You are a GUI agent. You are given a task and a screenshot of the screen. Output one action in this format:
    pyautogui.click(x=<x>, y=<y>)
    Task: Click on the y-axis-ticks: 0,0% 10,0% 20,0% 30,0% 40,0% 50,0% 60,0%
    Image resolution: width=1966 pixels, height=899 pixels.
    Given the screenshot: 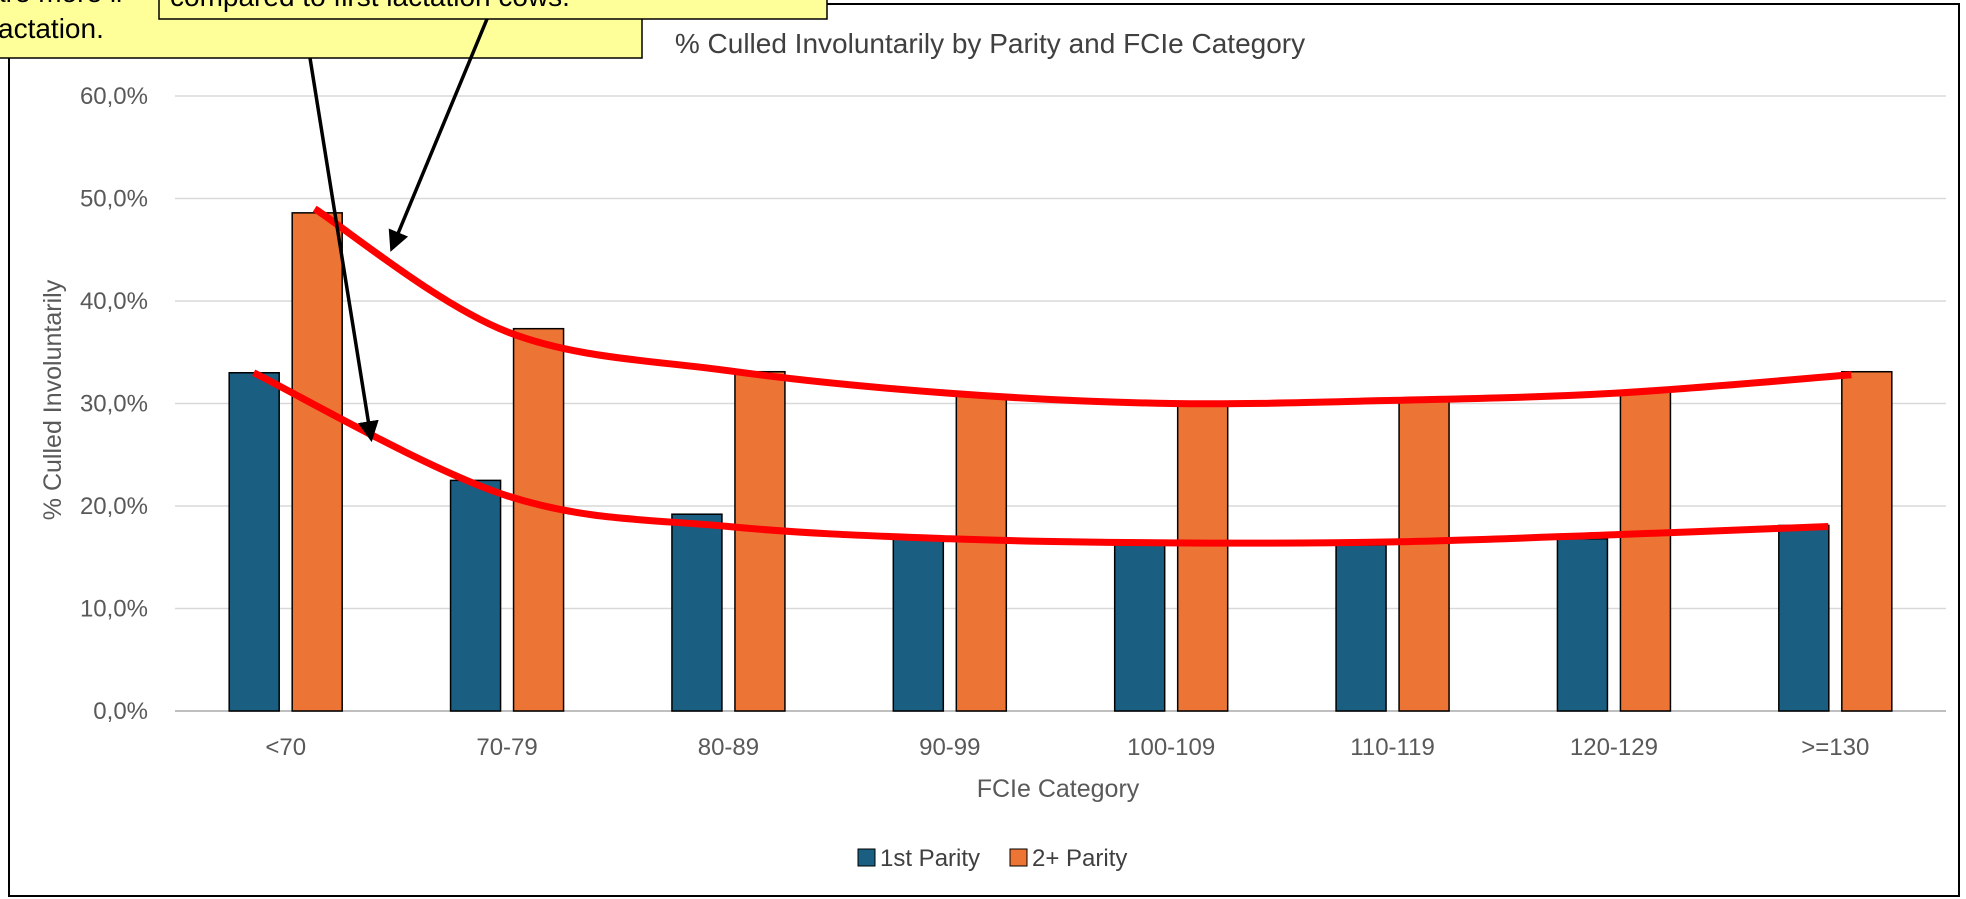 What is the action you would take?
    pyautogui.click(x=114, y=404)
    